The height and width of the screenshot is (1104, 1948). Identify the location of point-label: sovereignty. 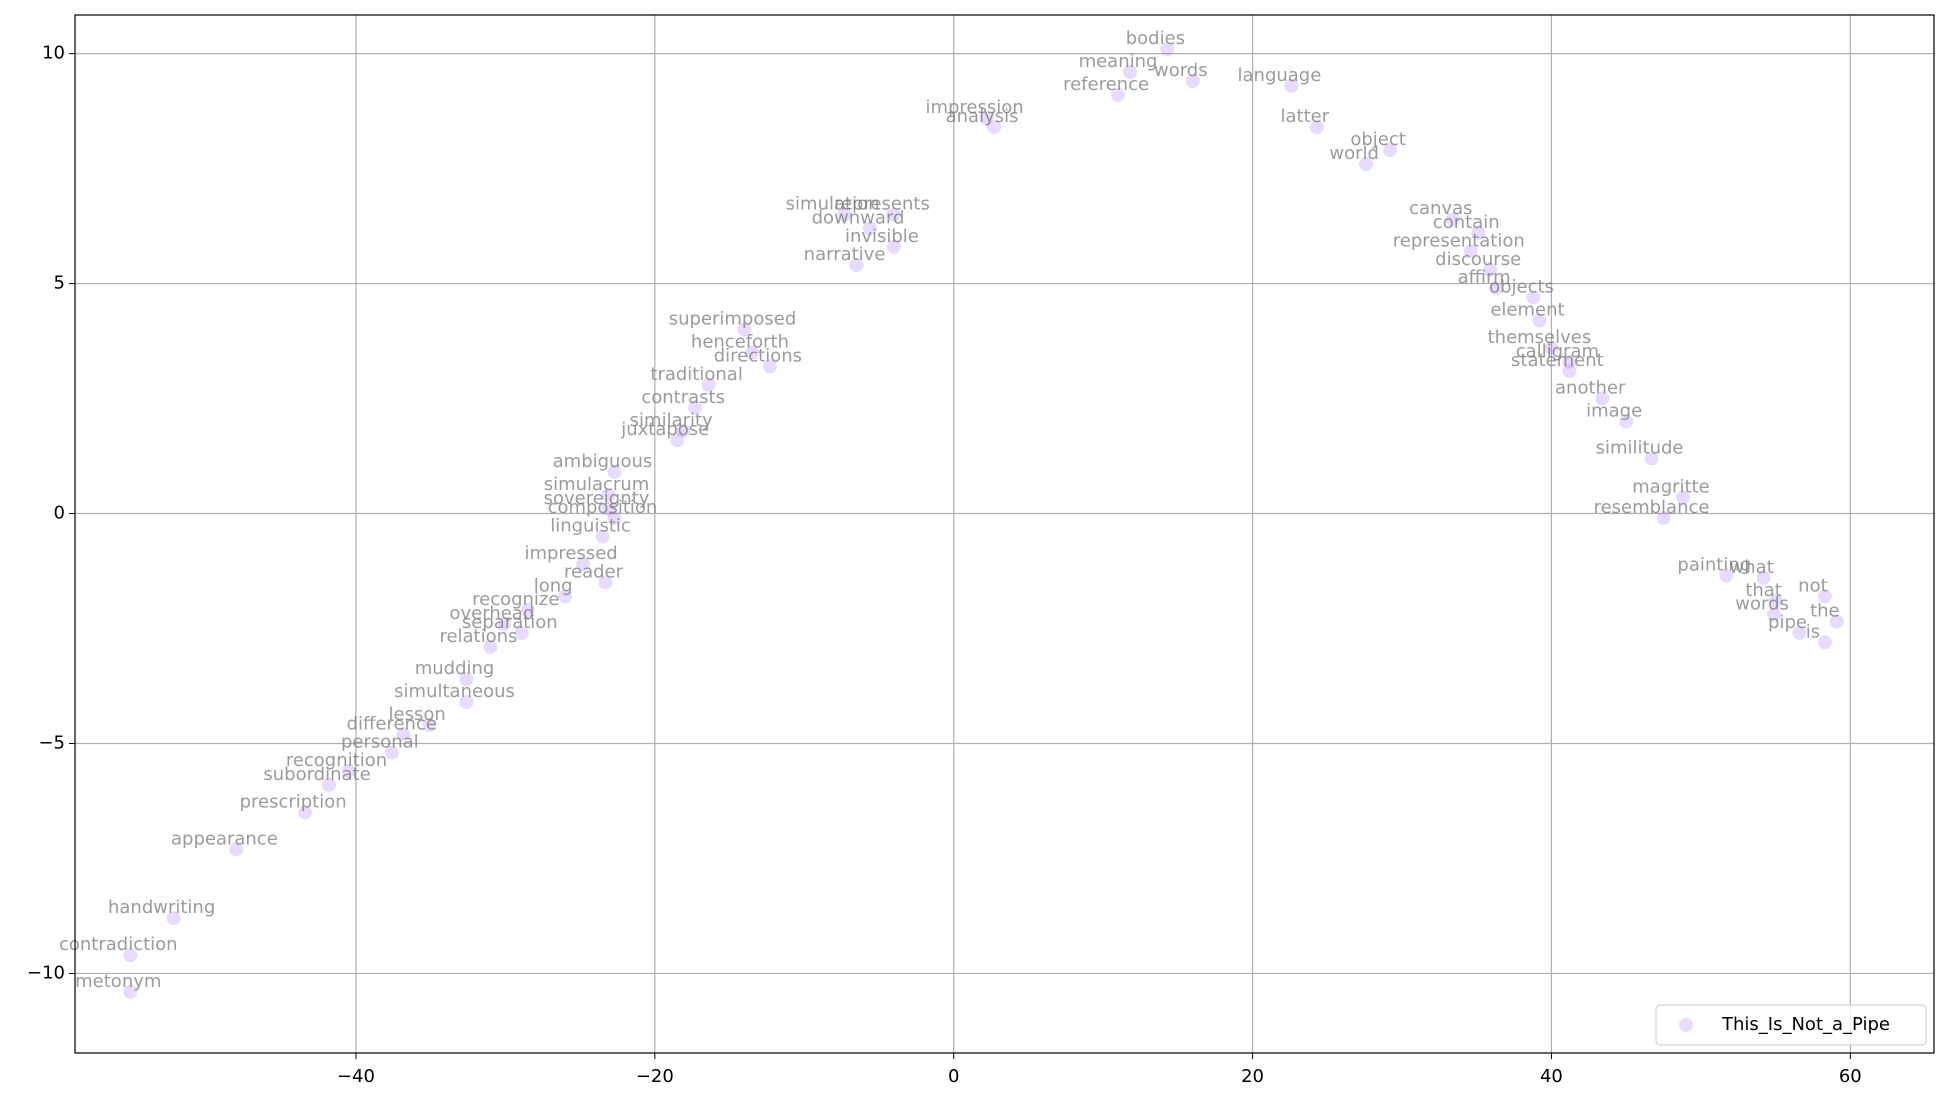
(597, 498).